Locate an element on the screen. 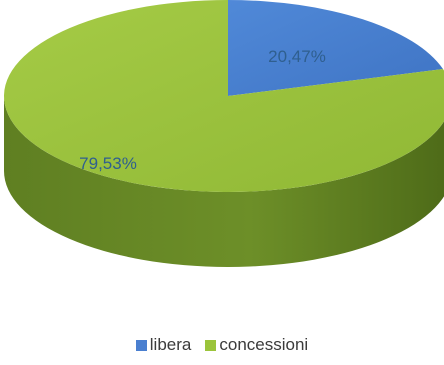  legend: libera concessioni is located at coordinates (222, 345).